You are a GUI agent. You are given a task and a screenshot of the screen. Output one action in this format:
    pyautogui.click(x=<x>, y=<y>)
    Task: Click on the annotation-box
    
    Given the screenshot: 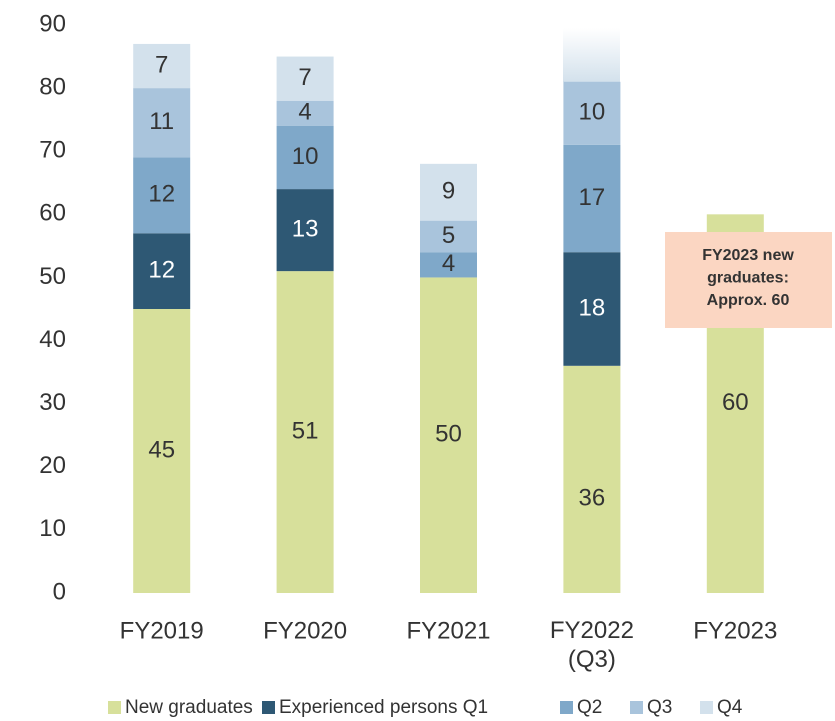 What is the action you would take?
    pyautogui.click(x=748, y=280)
    